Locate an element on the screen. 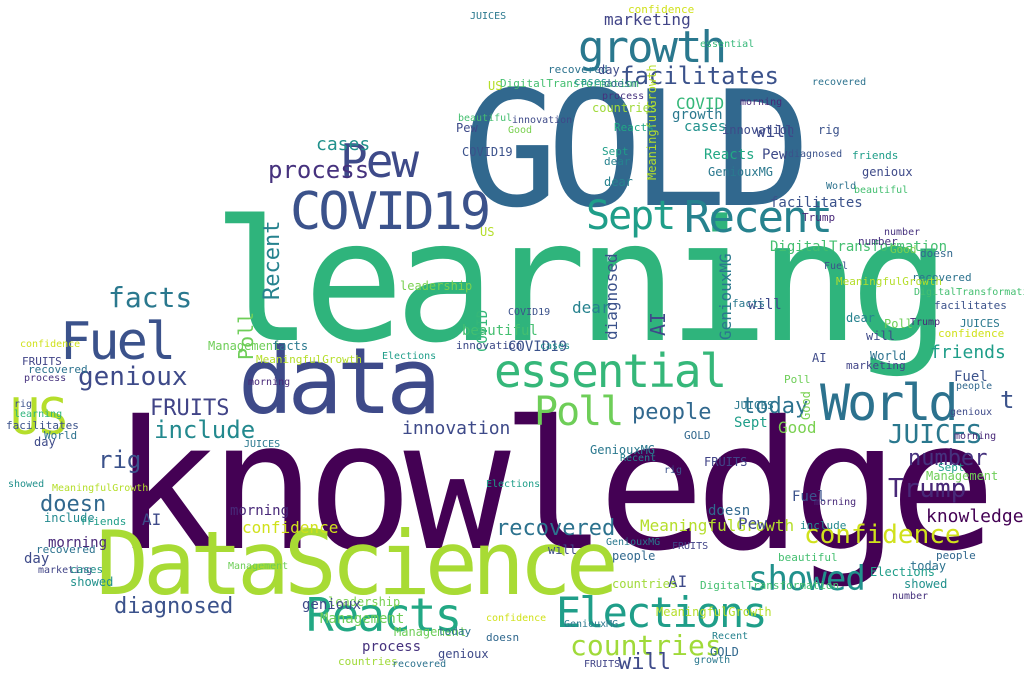 The height and width of the screenshot is (685, 1024). word: marketing is located at coordinates (65, 570).